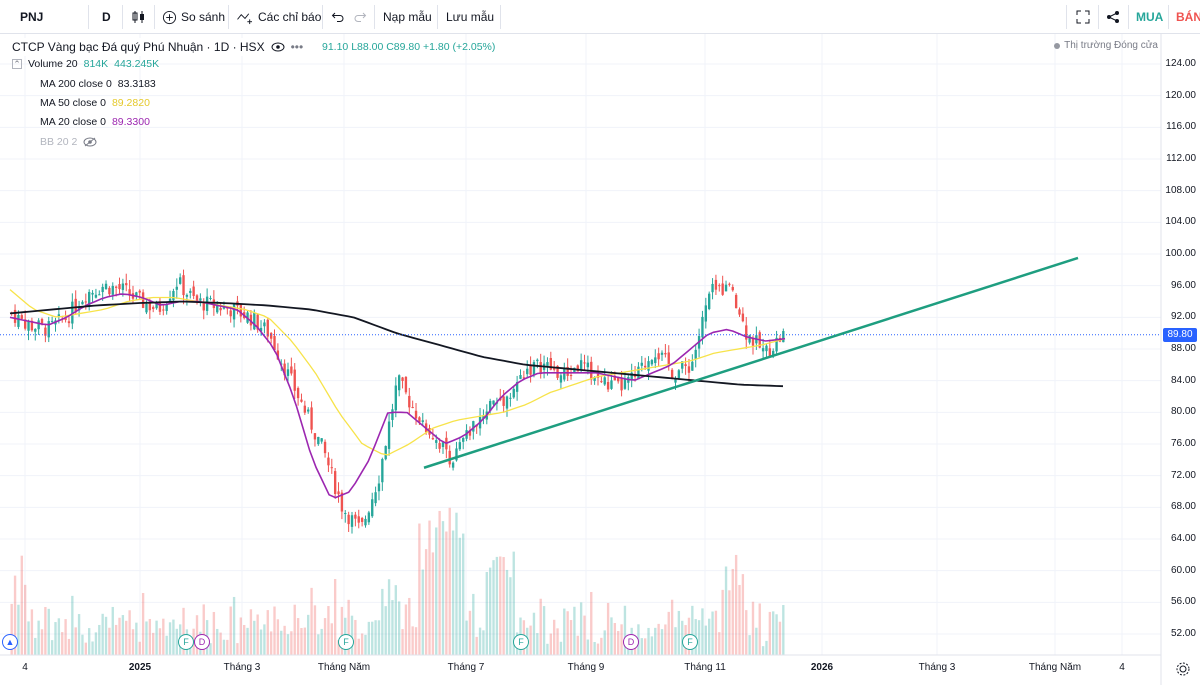  Describe the element at coordinates (407, 17) in the screenshot. I see `load-template-button: Nạp mẫu` at that location.